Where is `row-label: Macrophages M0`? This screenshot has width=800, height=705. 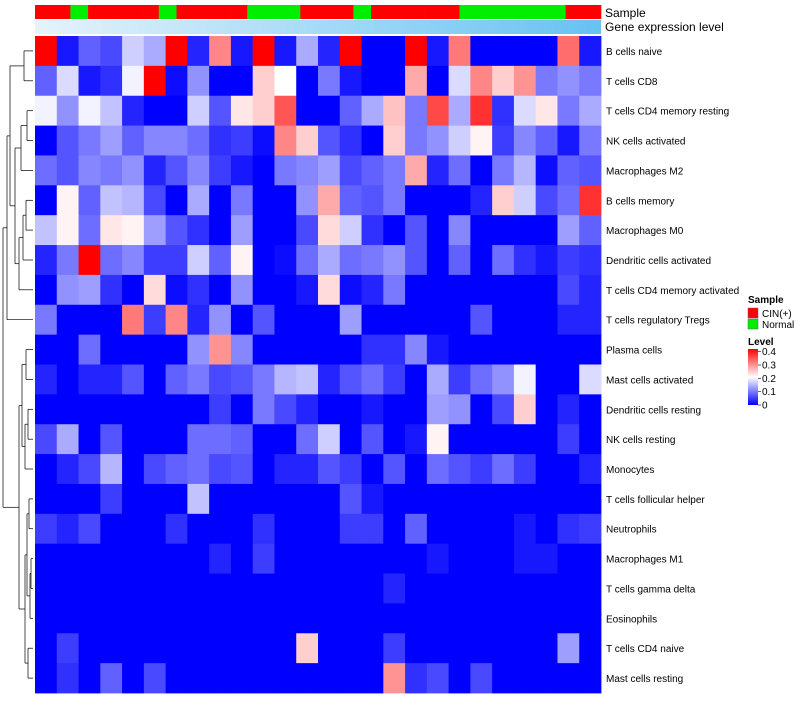
row-label: Macrophages M0 is located at coordinates (645, 231).